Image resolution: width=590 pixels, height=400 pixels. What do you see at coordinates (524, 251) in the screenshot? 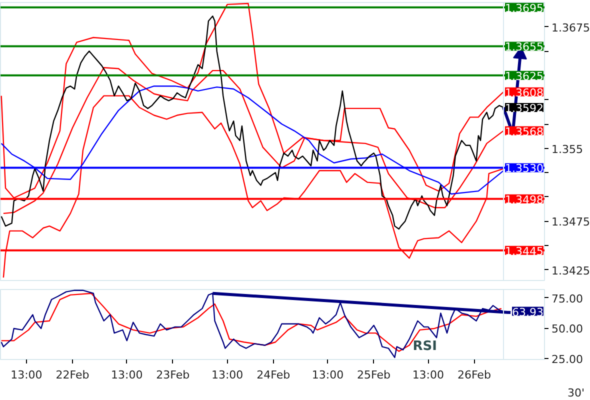
I see `ref-line-label: 1.3445` at bounding box center [524, 251].